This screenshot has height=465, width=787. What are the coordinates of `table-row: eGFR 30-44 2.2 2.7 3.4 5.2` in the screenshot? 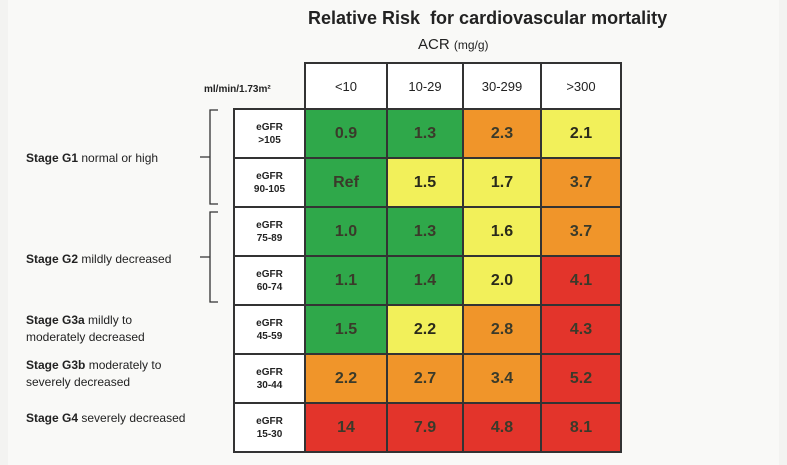 It's located at (427, 378).